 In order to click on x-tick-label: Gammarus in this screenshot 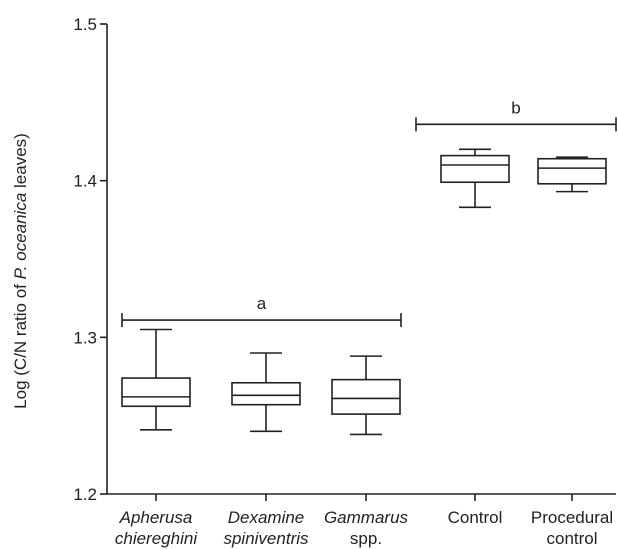, I will do `click(366, 517)`.